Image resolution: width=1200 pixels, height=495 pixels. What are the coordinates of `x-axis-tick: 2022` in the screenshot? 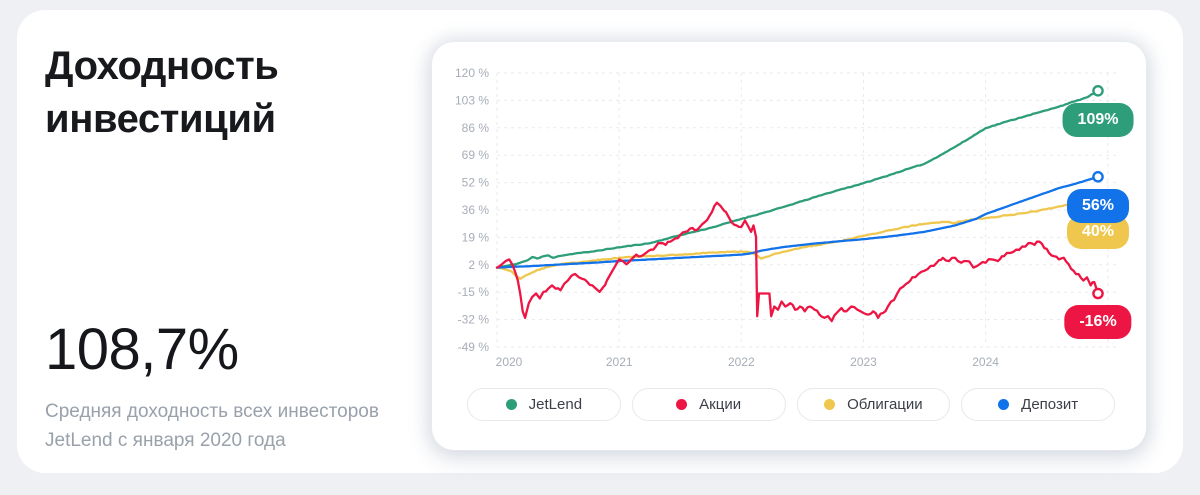 It's located at (741, 362).